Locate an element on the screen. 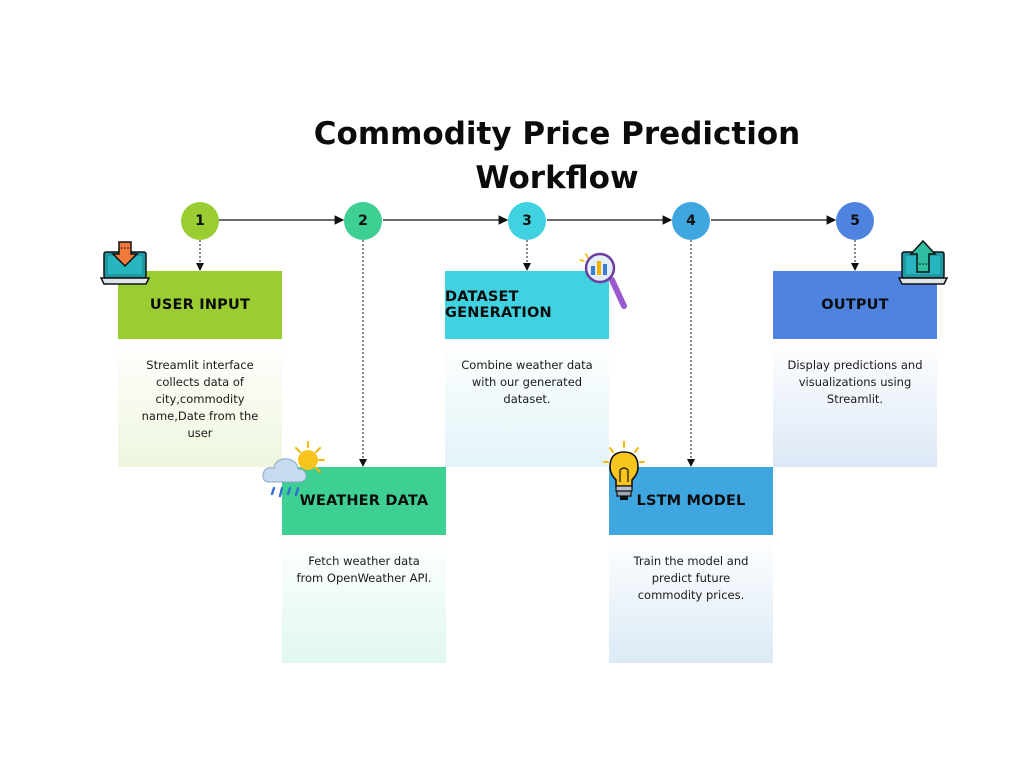  step-number-5: 5 is located at coordinates (855, 221).